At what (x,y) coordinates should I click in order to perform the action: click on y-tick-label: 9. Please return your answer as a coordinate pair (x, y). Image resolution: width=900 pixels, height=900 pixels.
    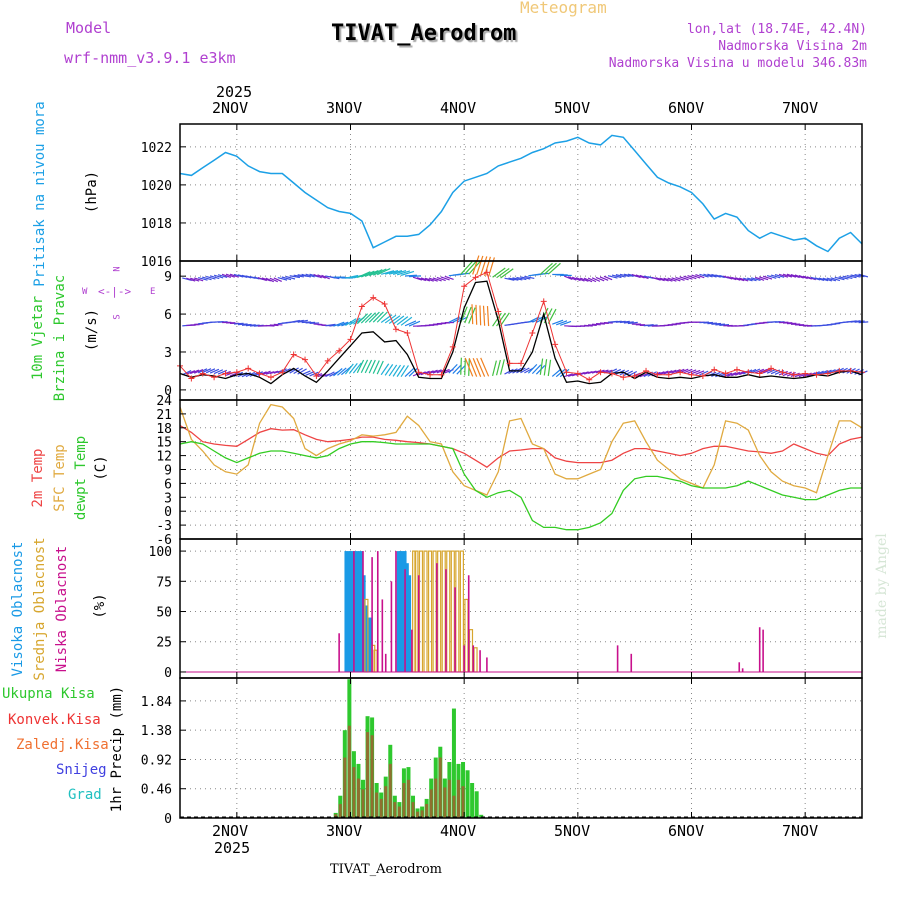
    Looking at the image, I should click on (168, 277).